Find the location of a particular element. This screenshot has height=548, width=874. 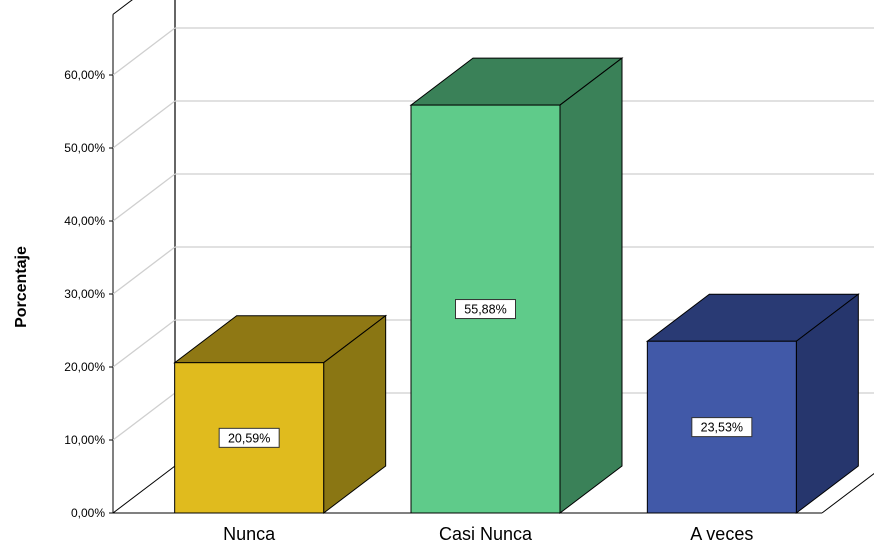

x-category-label: Casi Nunca is located at coordinates (486, 534).